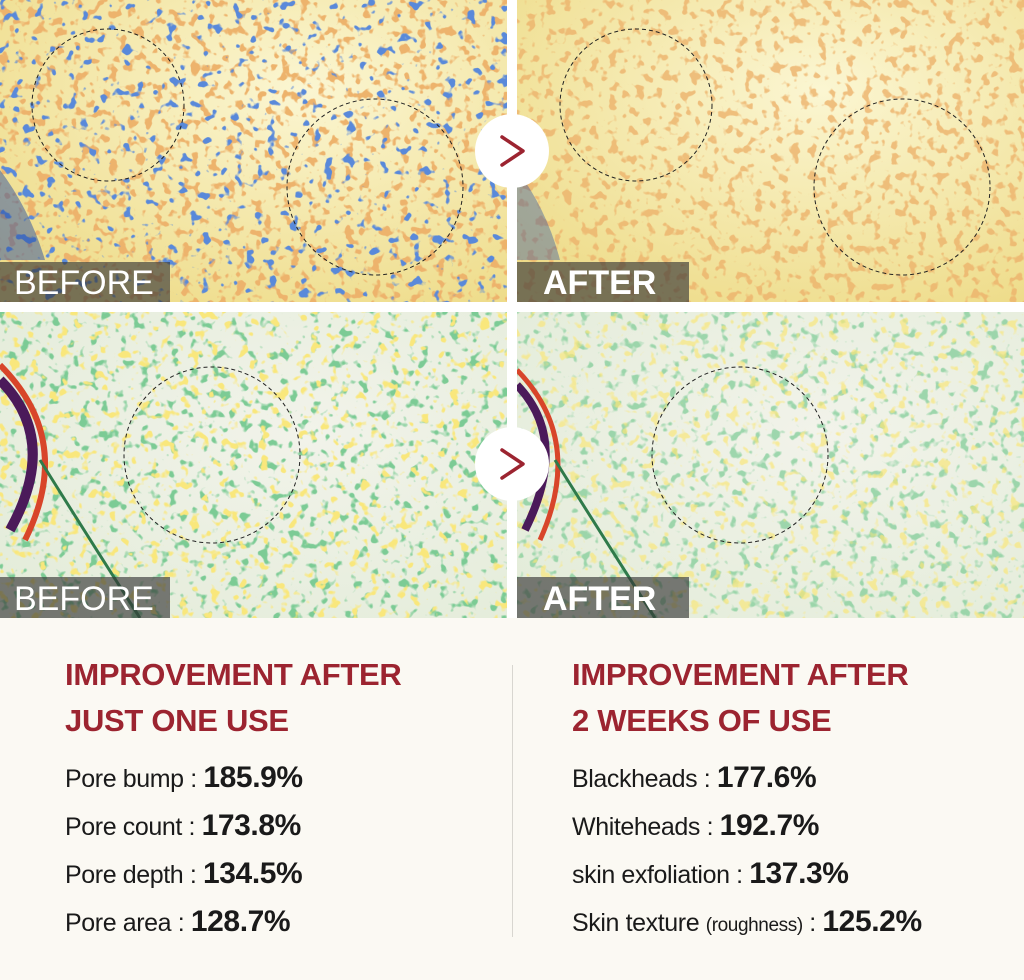 The width and height of the screenshot is (1024, 980). Describe the element at coordinates (512, 801) in the screenshot. I see `divider` at that location.